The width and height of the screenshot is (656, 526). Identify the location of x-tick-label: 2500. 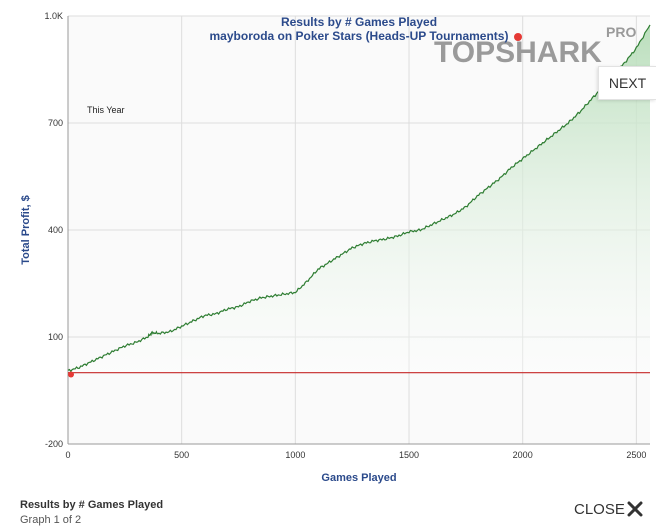
(636, 455).